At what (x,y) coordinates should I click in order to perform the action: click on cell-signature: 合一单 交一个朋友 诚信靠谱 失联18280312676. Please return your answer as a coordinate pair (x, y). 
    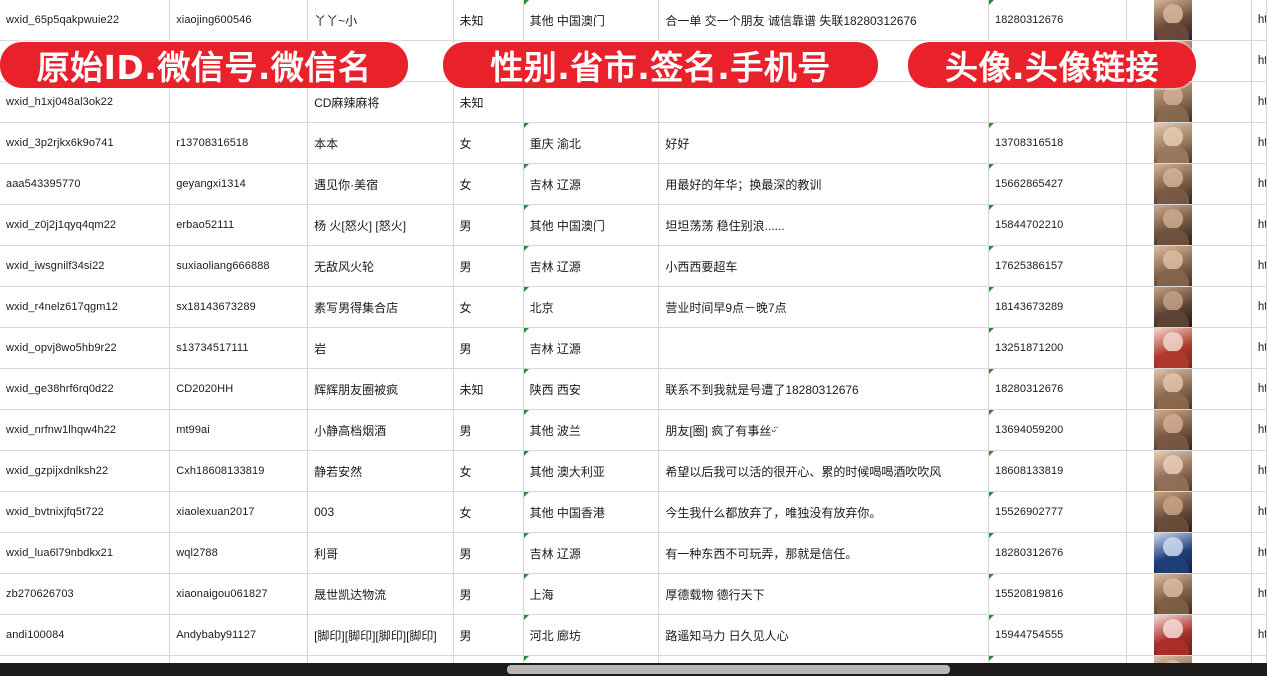
    Looking at the image, I should click on (823, 20).